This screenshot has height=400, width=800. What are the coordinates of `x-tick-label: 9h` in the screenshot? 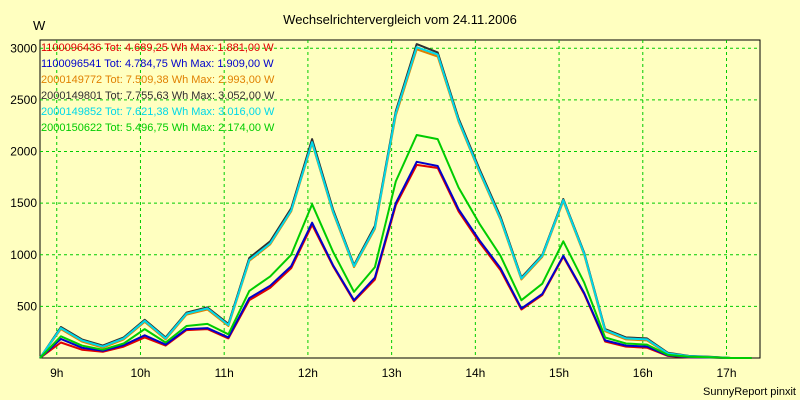 It's located at (56, 373).